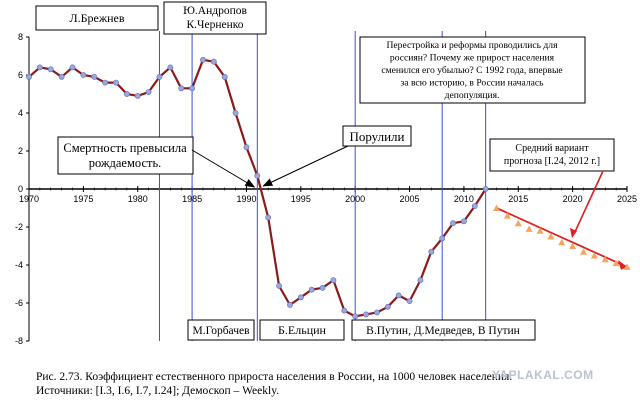 The image size is (640, 406). What do you see at coordinates (443, 330) in the screenshot?
I see `putin-box` at bounding box center [443, 330].